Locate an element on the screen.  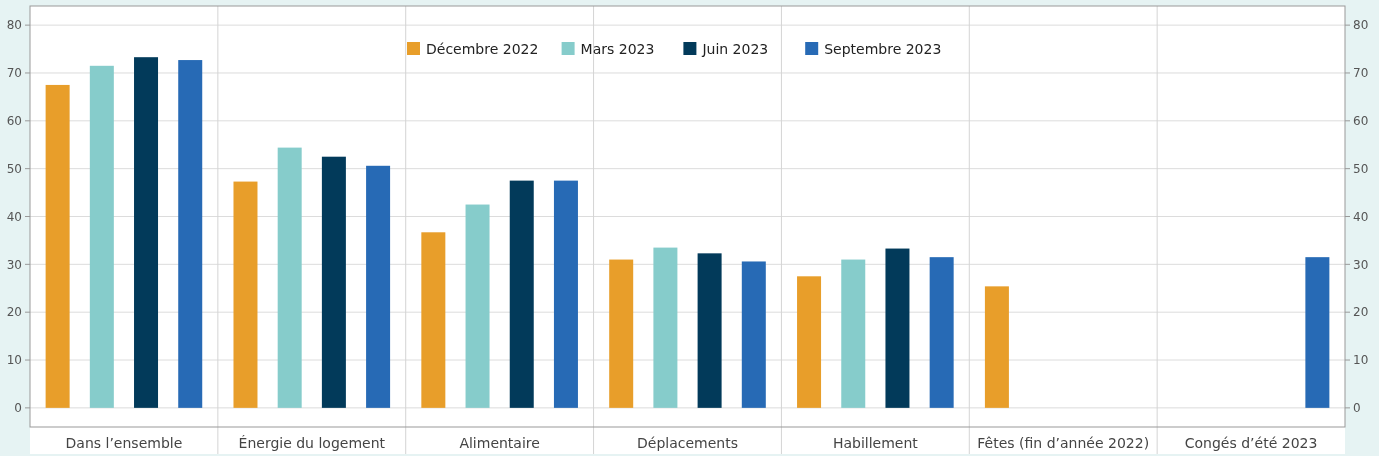
x-tick-label: Déplacements is located at coordinates (687, 443).